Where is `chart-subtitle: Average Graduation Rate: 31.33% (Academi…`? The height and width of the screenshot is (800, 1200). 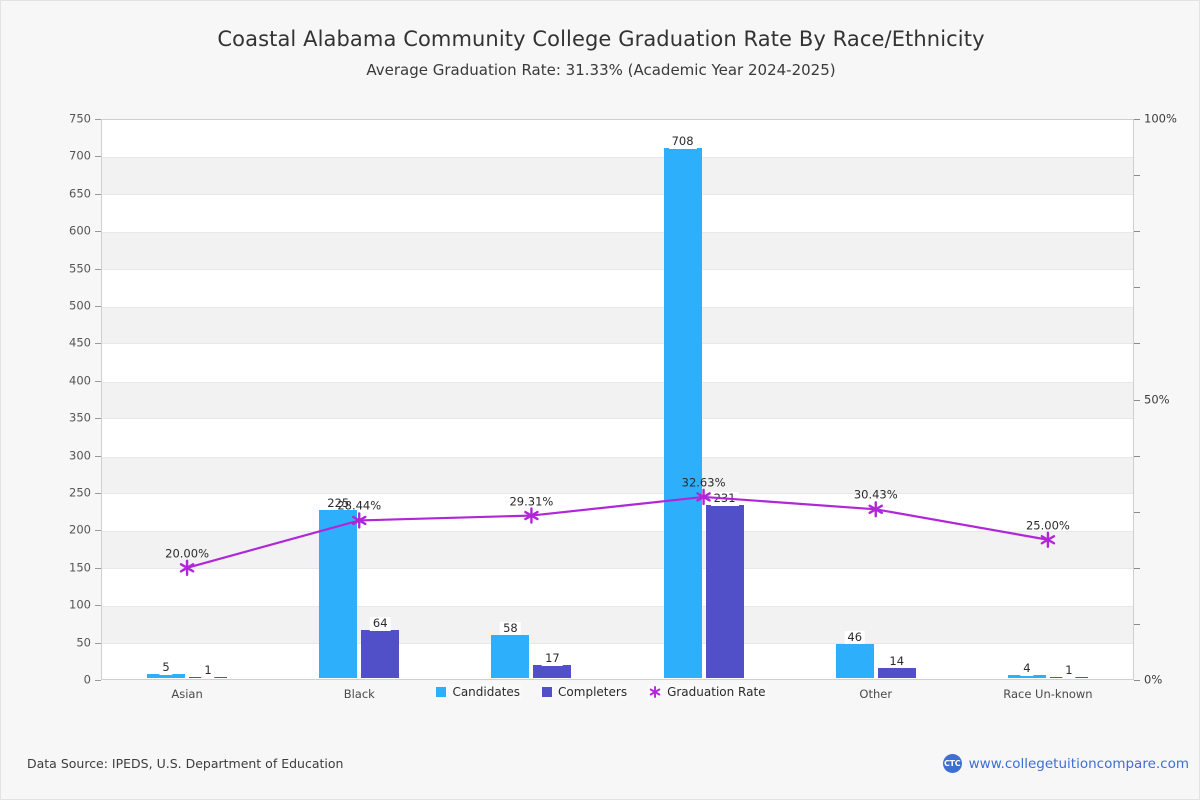
chart-subtitle: Average Graduation Rate: 31.33% (Academi… is located at coordinates (601, 70).